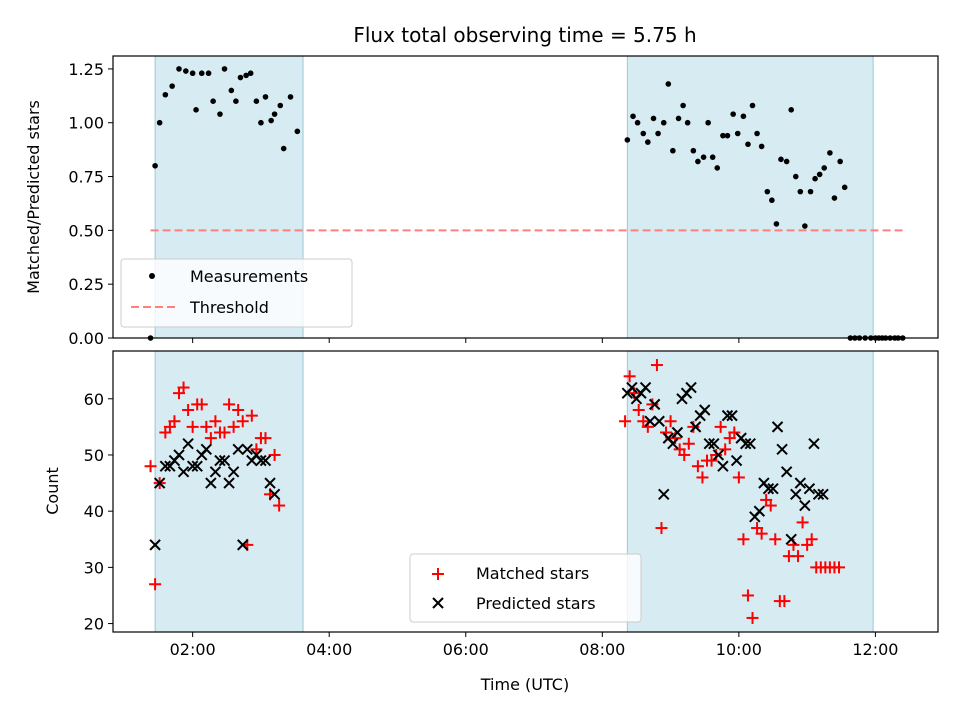 Image resolution: width=960 pixels, height=720 pixels. What do you see at coordinates (86, 177) in the screenshot?
I see `y-tick-label: 0.75` at bounding box center [86, 177].